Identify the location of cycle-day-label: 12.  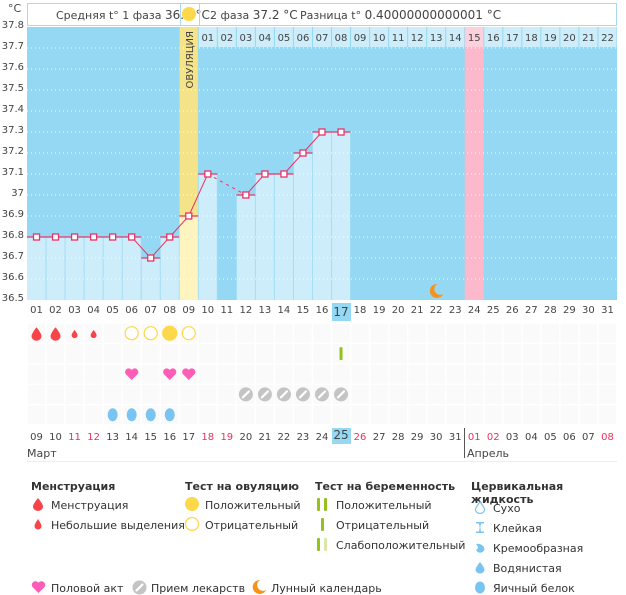
(246, 310).